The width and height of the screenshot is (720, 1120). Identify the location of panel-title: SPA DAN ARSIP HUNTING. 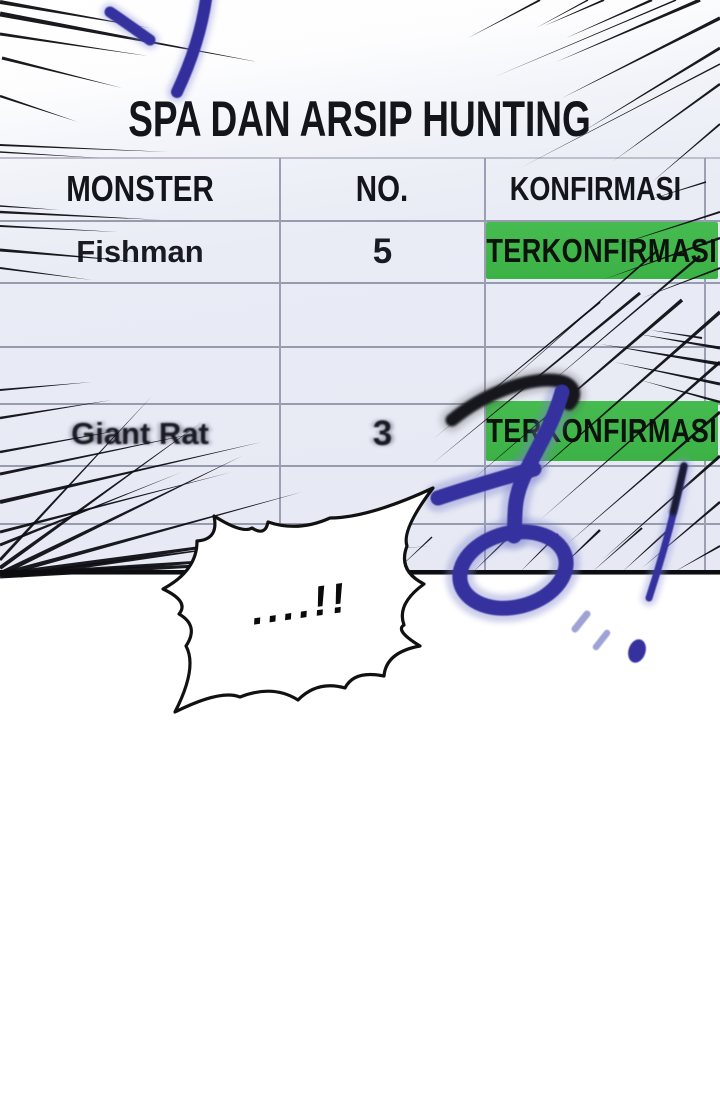
(360, 119).